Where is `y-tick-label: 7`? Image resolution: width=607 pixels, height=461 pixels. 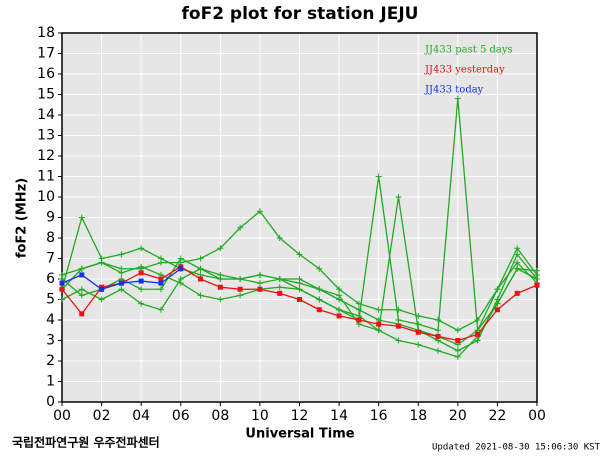
y-tick-label: 7 is located at coordinates (50, 259).